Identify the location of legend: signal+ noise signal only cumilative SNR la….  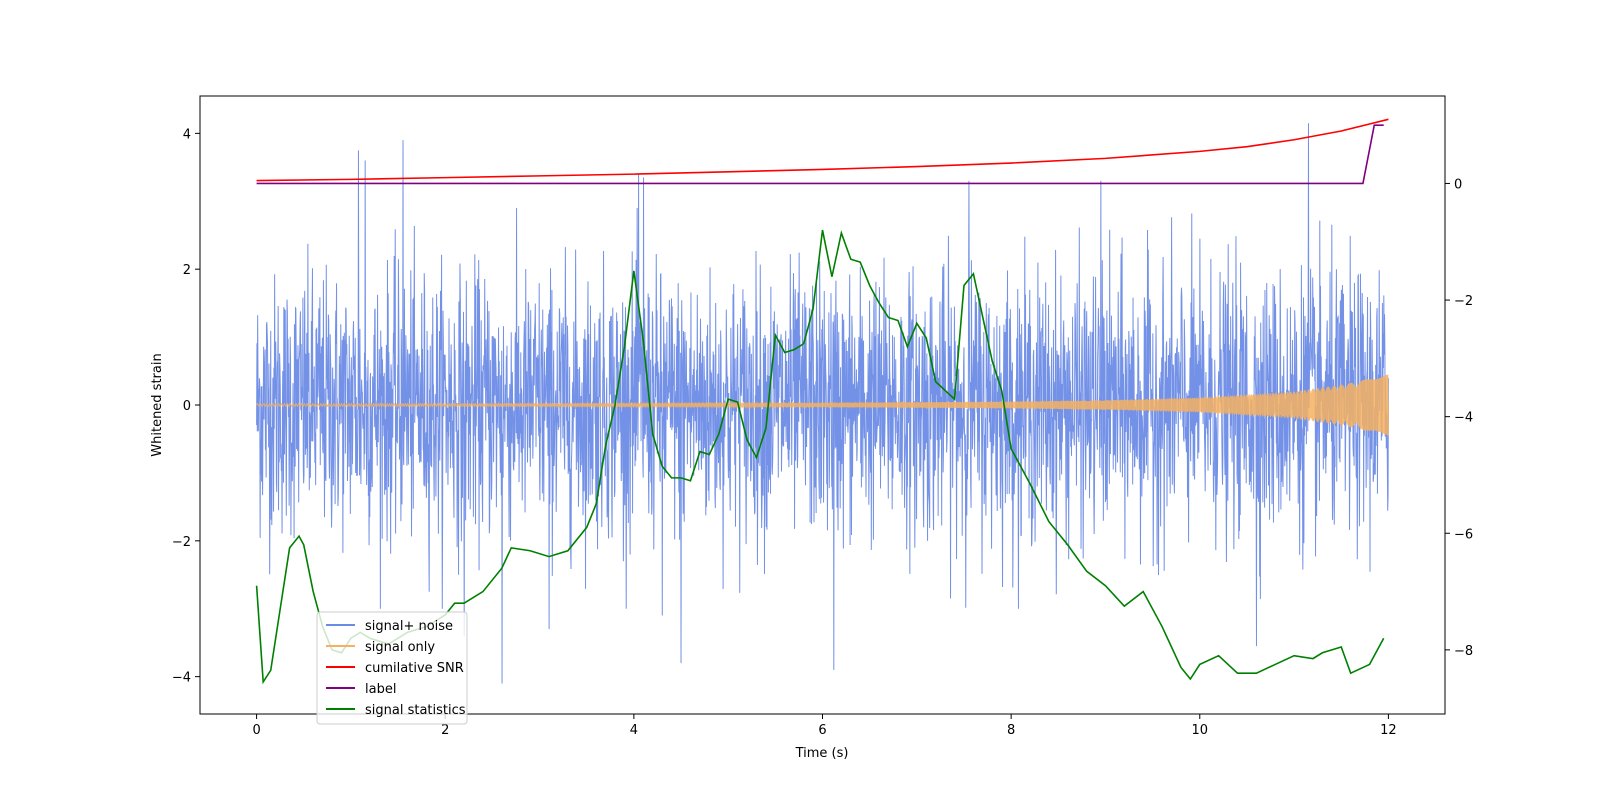
(392, 668).